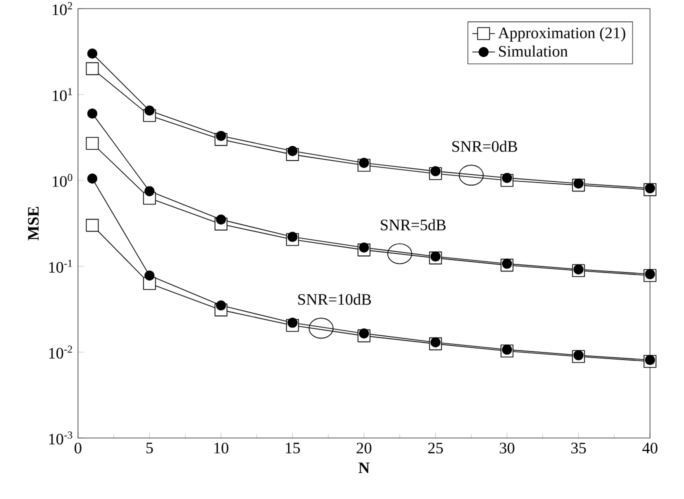  Describe the element at coordinates (562, 34) in the screenshot. I see `legend-label: Approximation (21)` at that location.